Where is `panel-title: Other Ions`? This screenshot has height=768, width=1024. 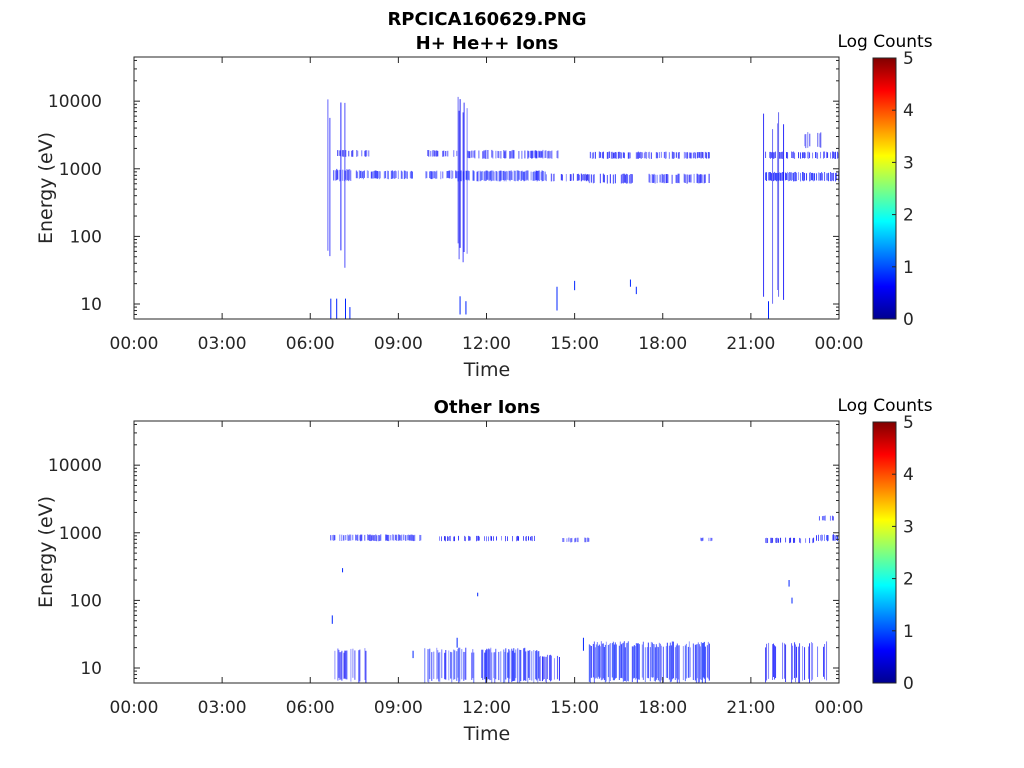
panel-title: Other Ions is located at coordinates (487, 407).